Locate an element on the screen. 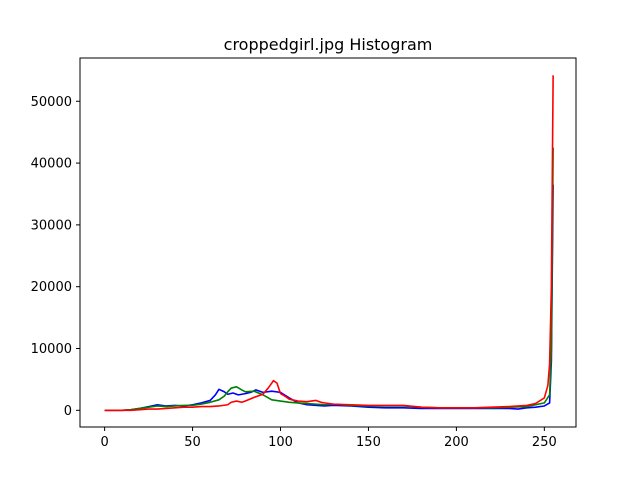 Image resolution: width=640 pixels, height=480 pixels. y-tick-label-0: 0 is located at coordinates (68, 411).